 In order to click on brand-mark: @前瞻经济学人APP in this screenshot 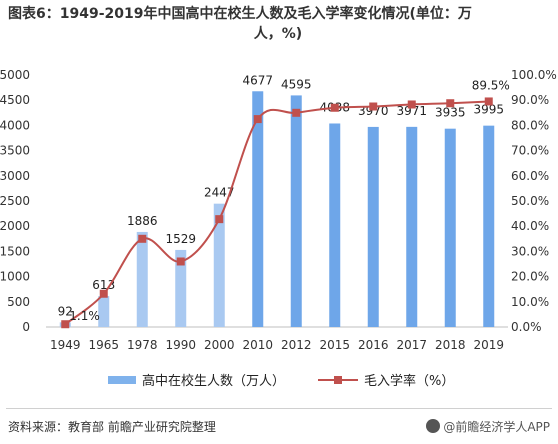, I will do `click(488, 426)`.